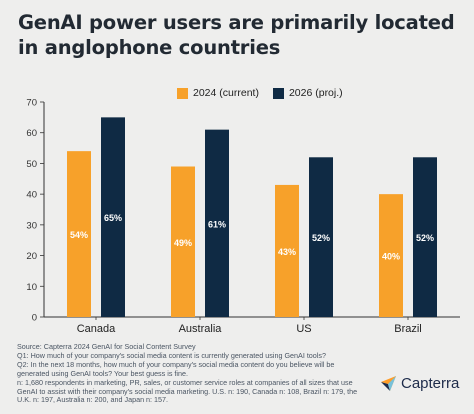  Describe the element at coordinates (34, 318) in the screenshot. I see `y-tick-label: 0` at that location.